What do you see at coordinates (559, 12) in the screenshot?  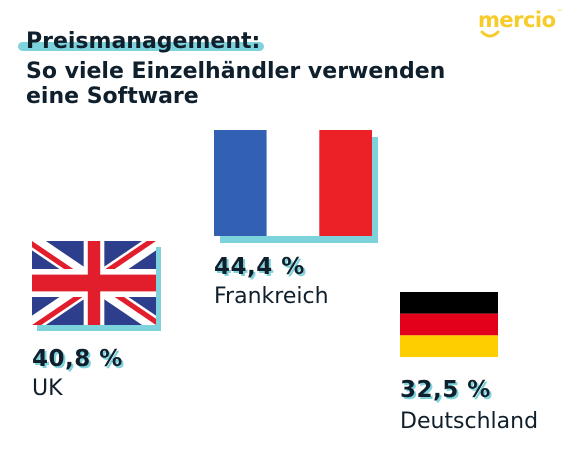 I see `logo-trademark: ™` at bounding box center [559, 12].